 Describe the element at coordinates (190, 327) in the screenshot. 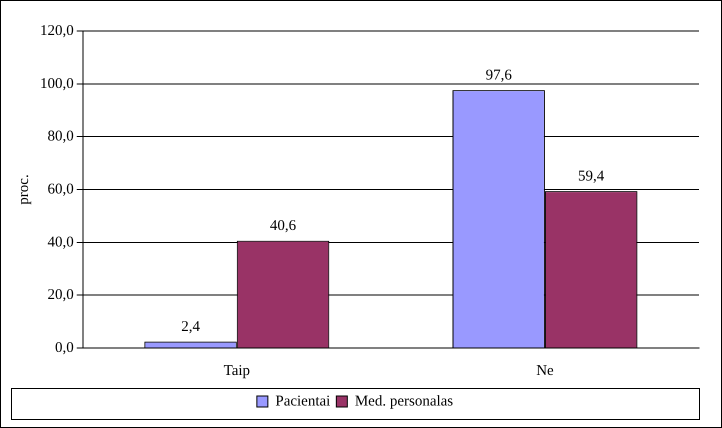

I see `data-label: 2,4` at that location.